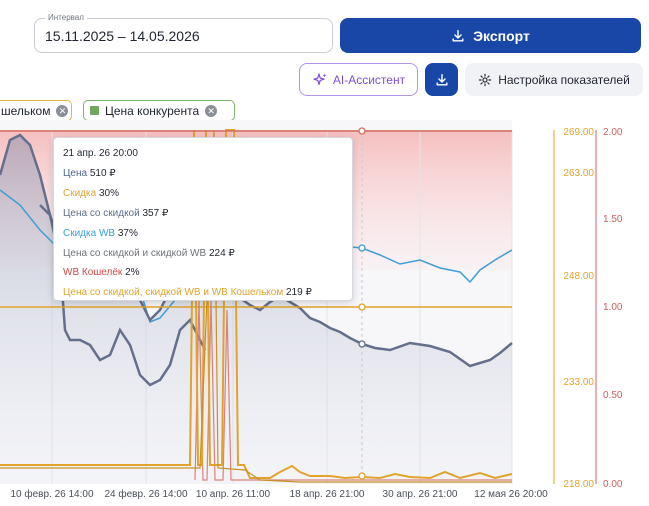  What do you see at coordinates (203, 273) in the screenshot?
I see `tooltip-row: WB Кошелёк 2%` at bounding box center [203, 273].